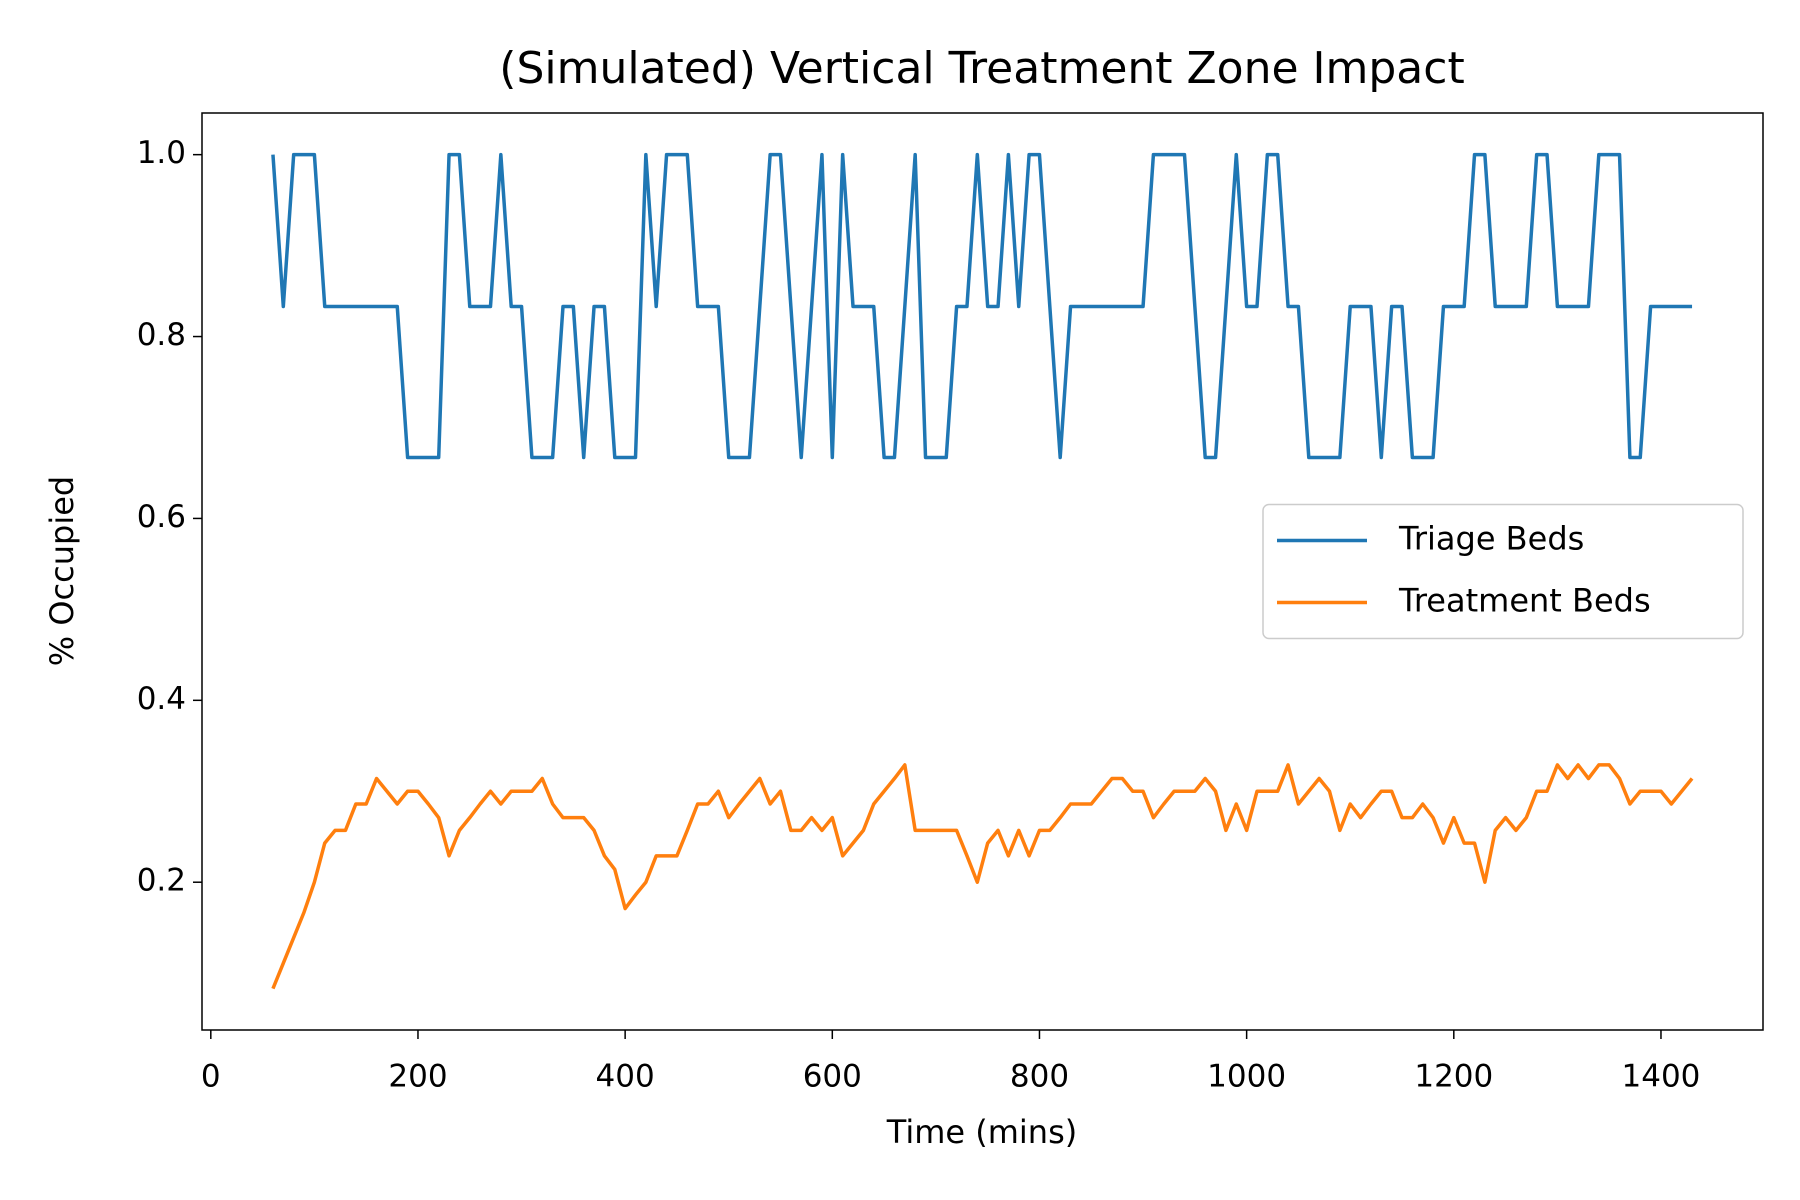 This screenshot has width=1800, height=1200. What do you see at coordinates (161, 699) in the screenshot?
I see `y-tick-label: 0.4` at bounding box center [161, 699].